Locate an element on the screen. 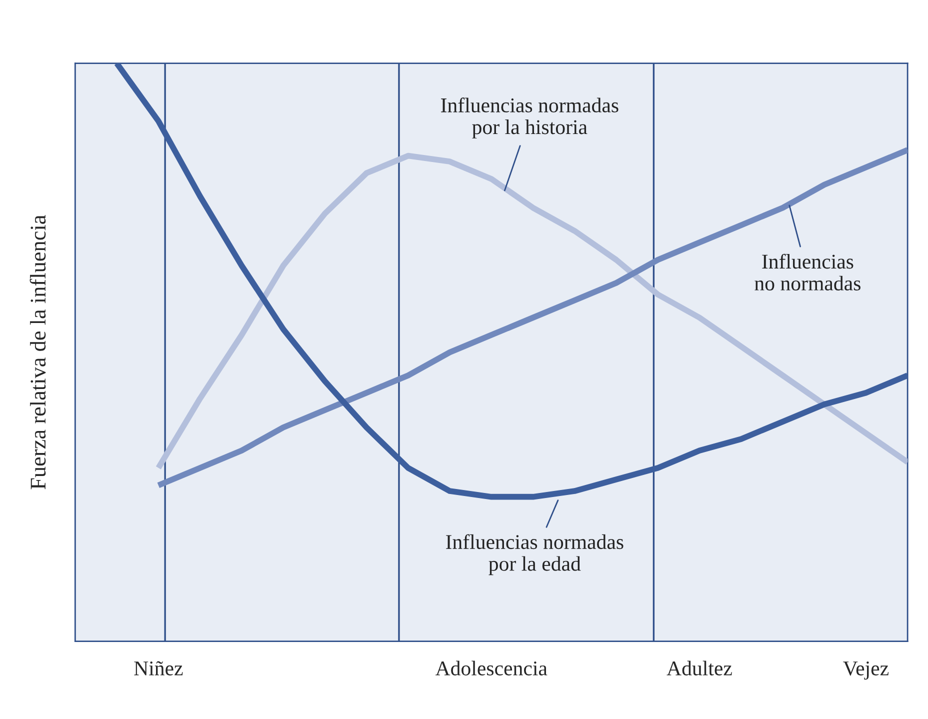 Image resolution: width=928 pixels, height=719 pixels. series-label: Influencias normadas por la historia is located at coordinates (529, 118).